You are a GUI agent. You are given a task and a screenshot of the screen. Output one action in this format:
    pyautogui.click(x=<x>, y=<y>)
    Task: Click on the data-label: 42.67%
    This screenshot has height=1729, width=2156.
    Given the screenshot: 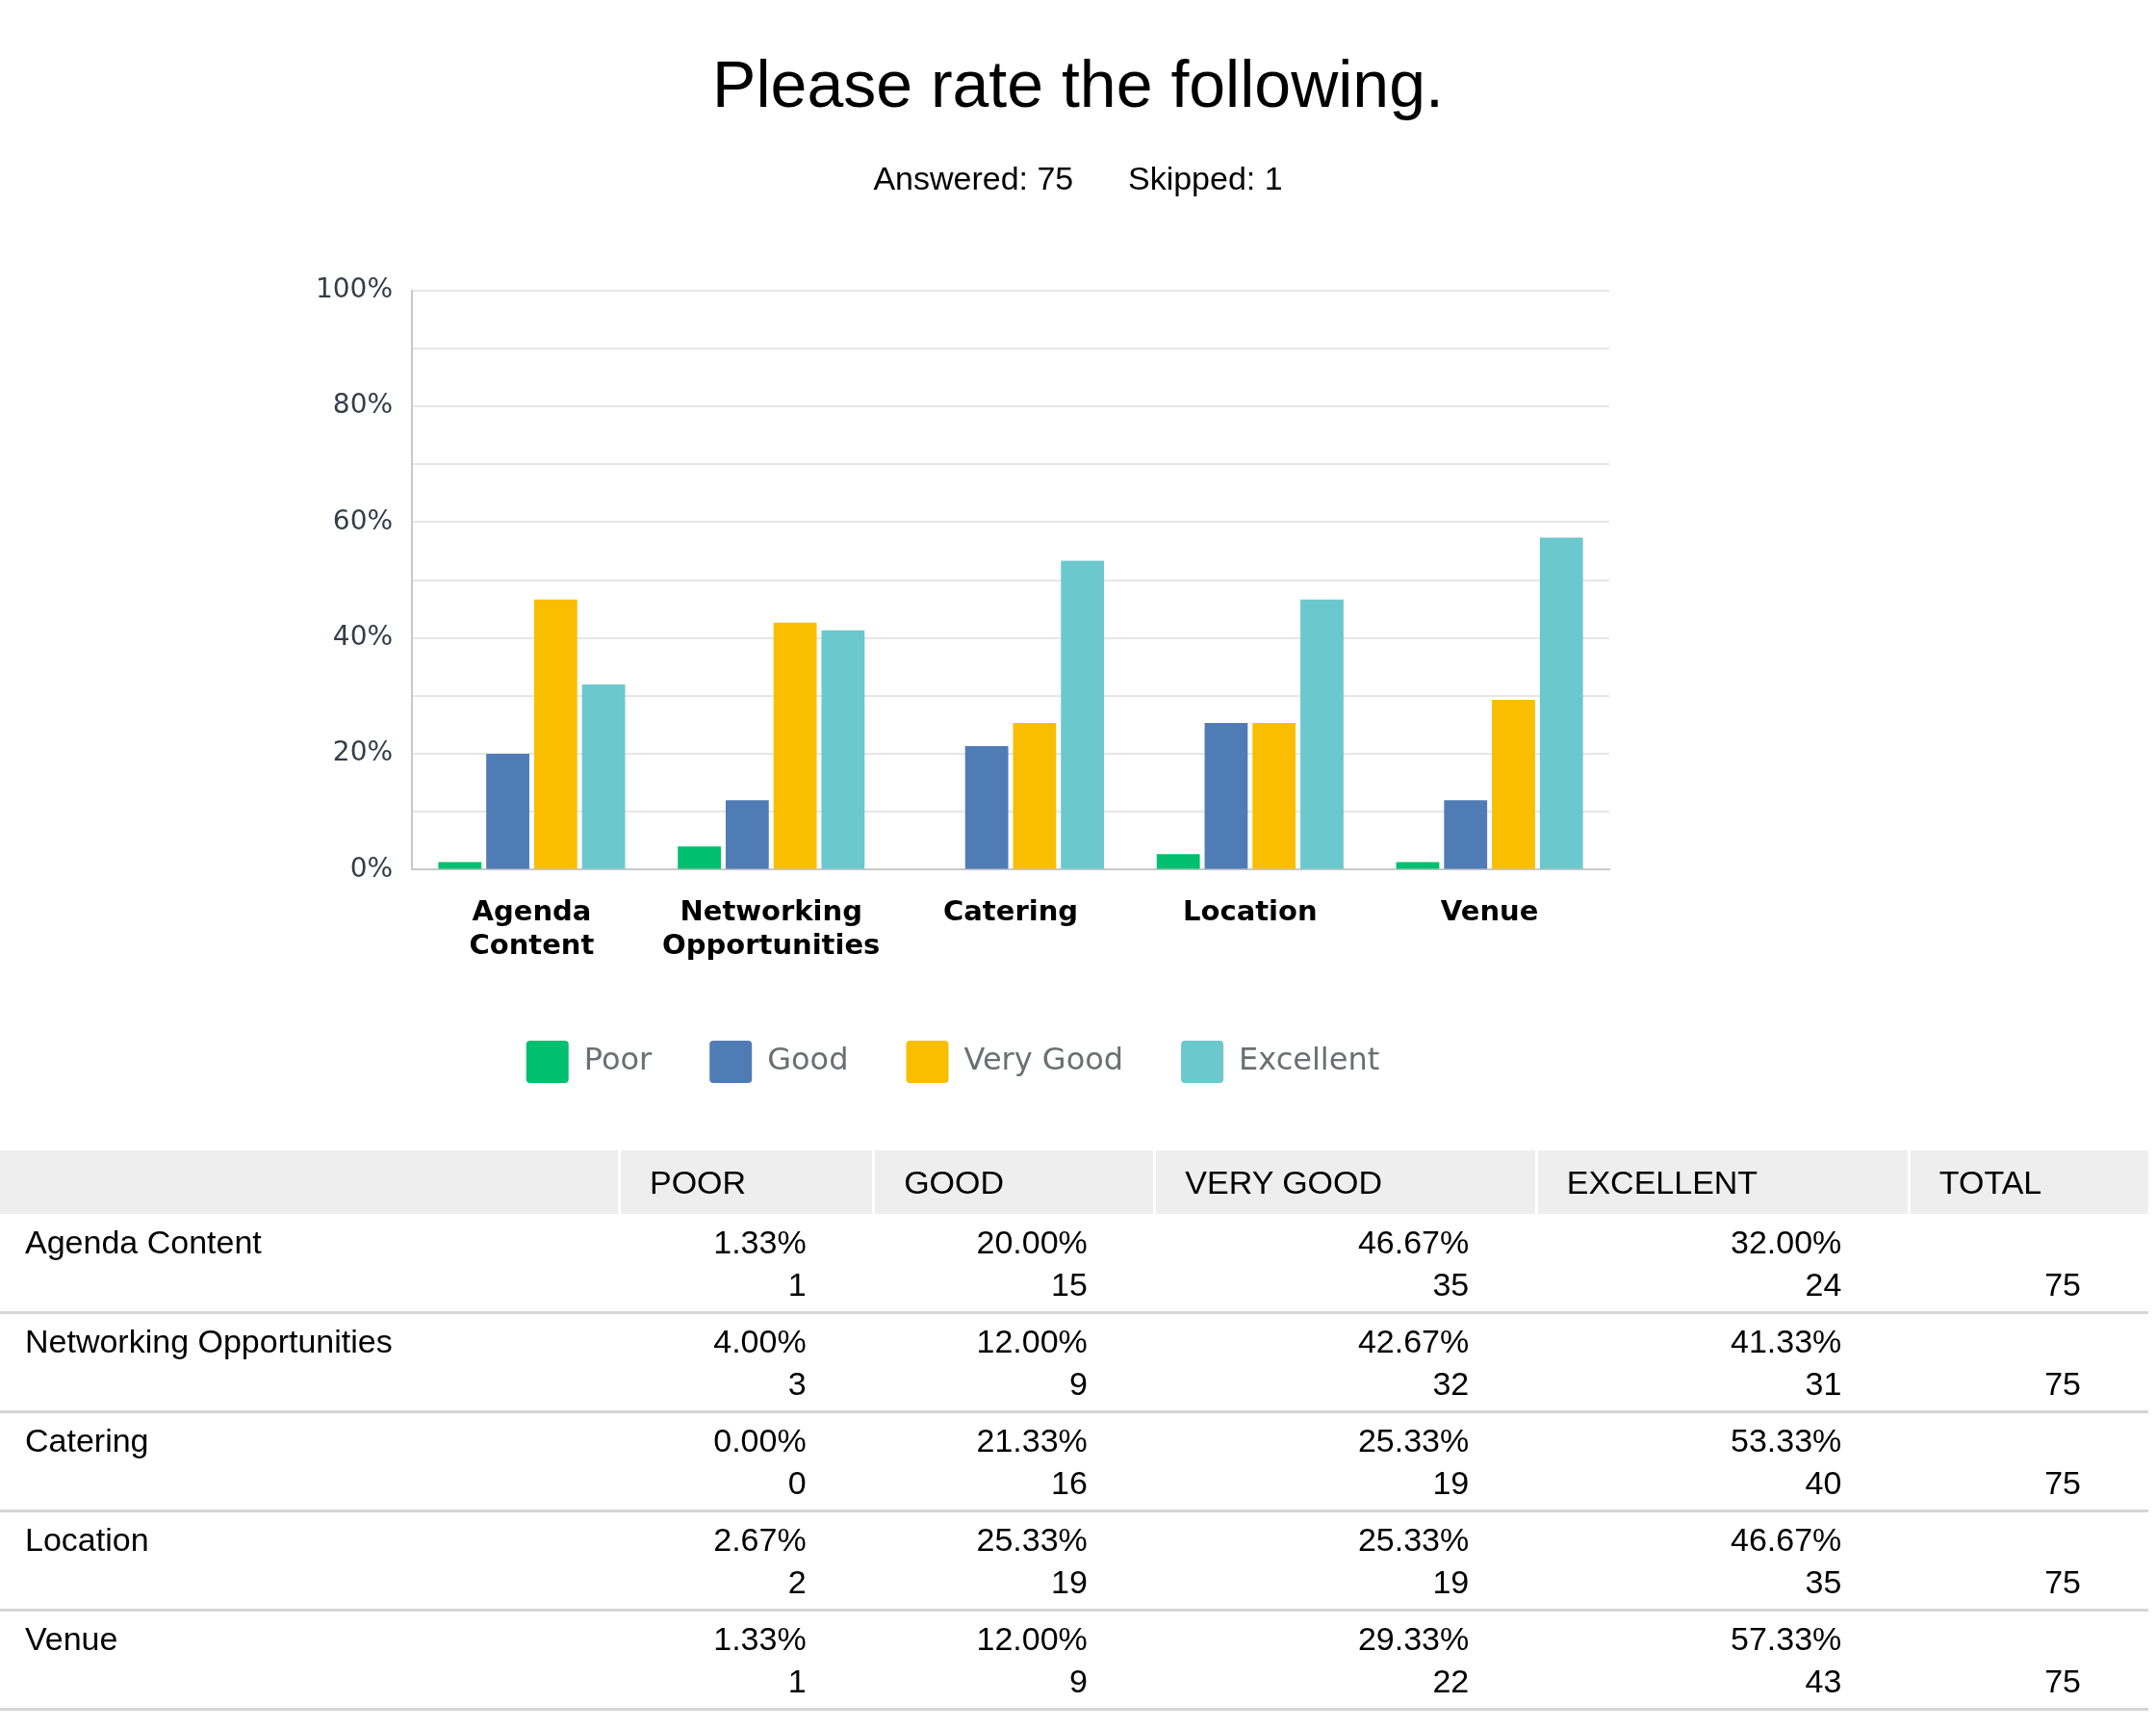 What is the action you would take?
    pyautogui.click(x=1413, y=1342)
    